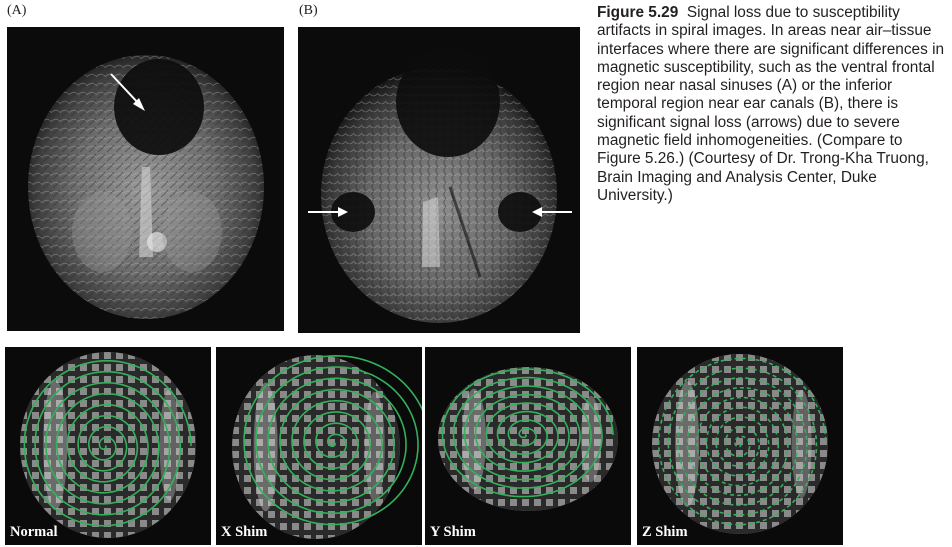 The height and width of the screenshot is (547, 952). Describe the element at coordinates (308, 10) in the screenshot. I see `panel-label-b: (B)` at that location.